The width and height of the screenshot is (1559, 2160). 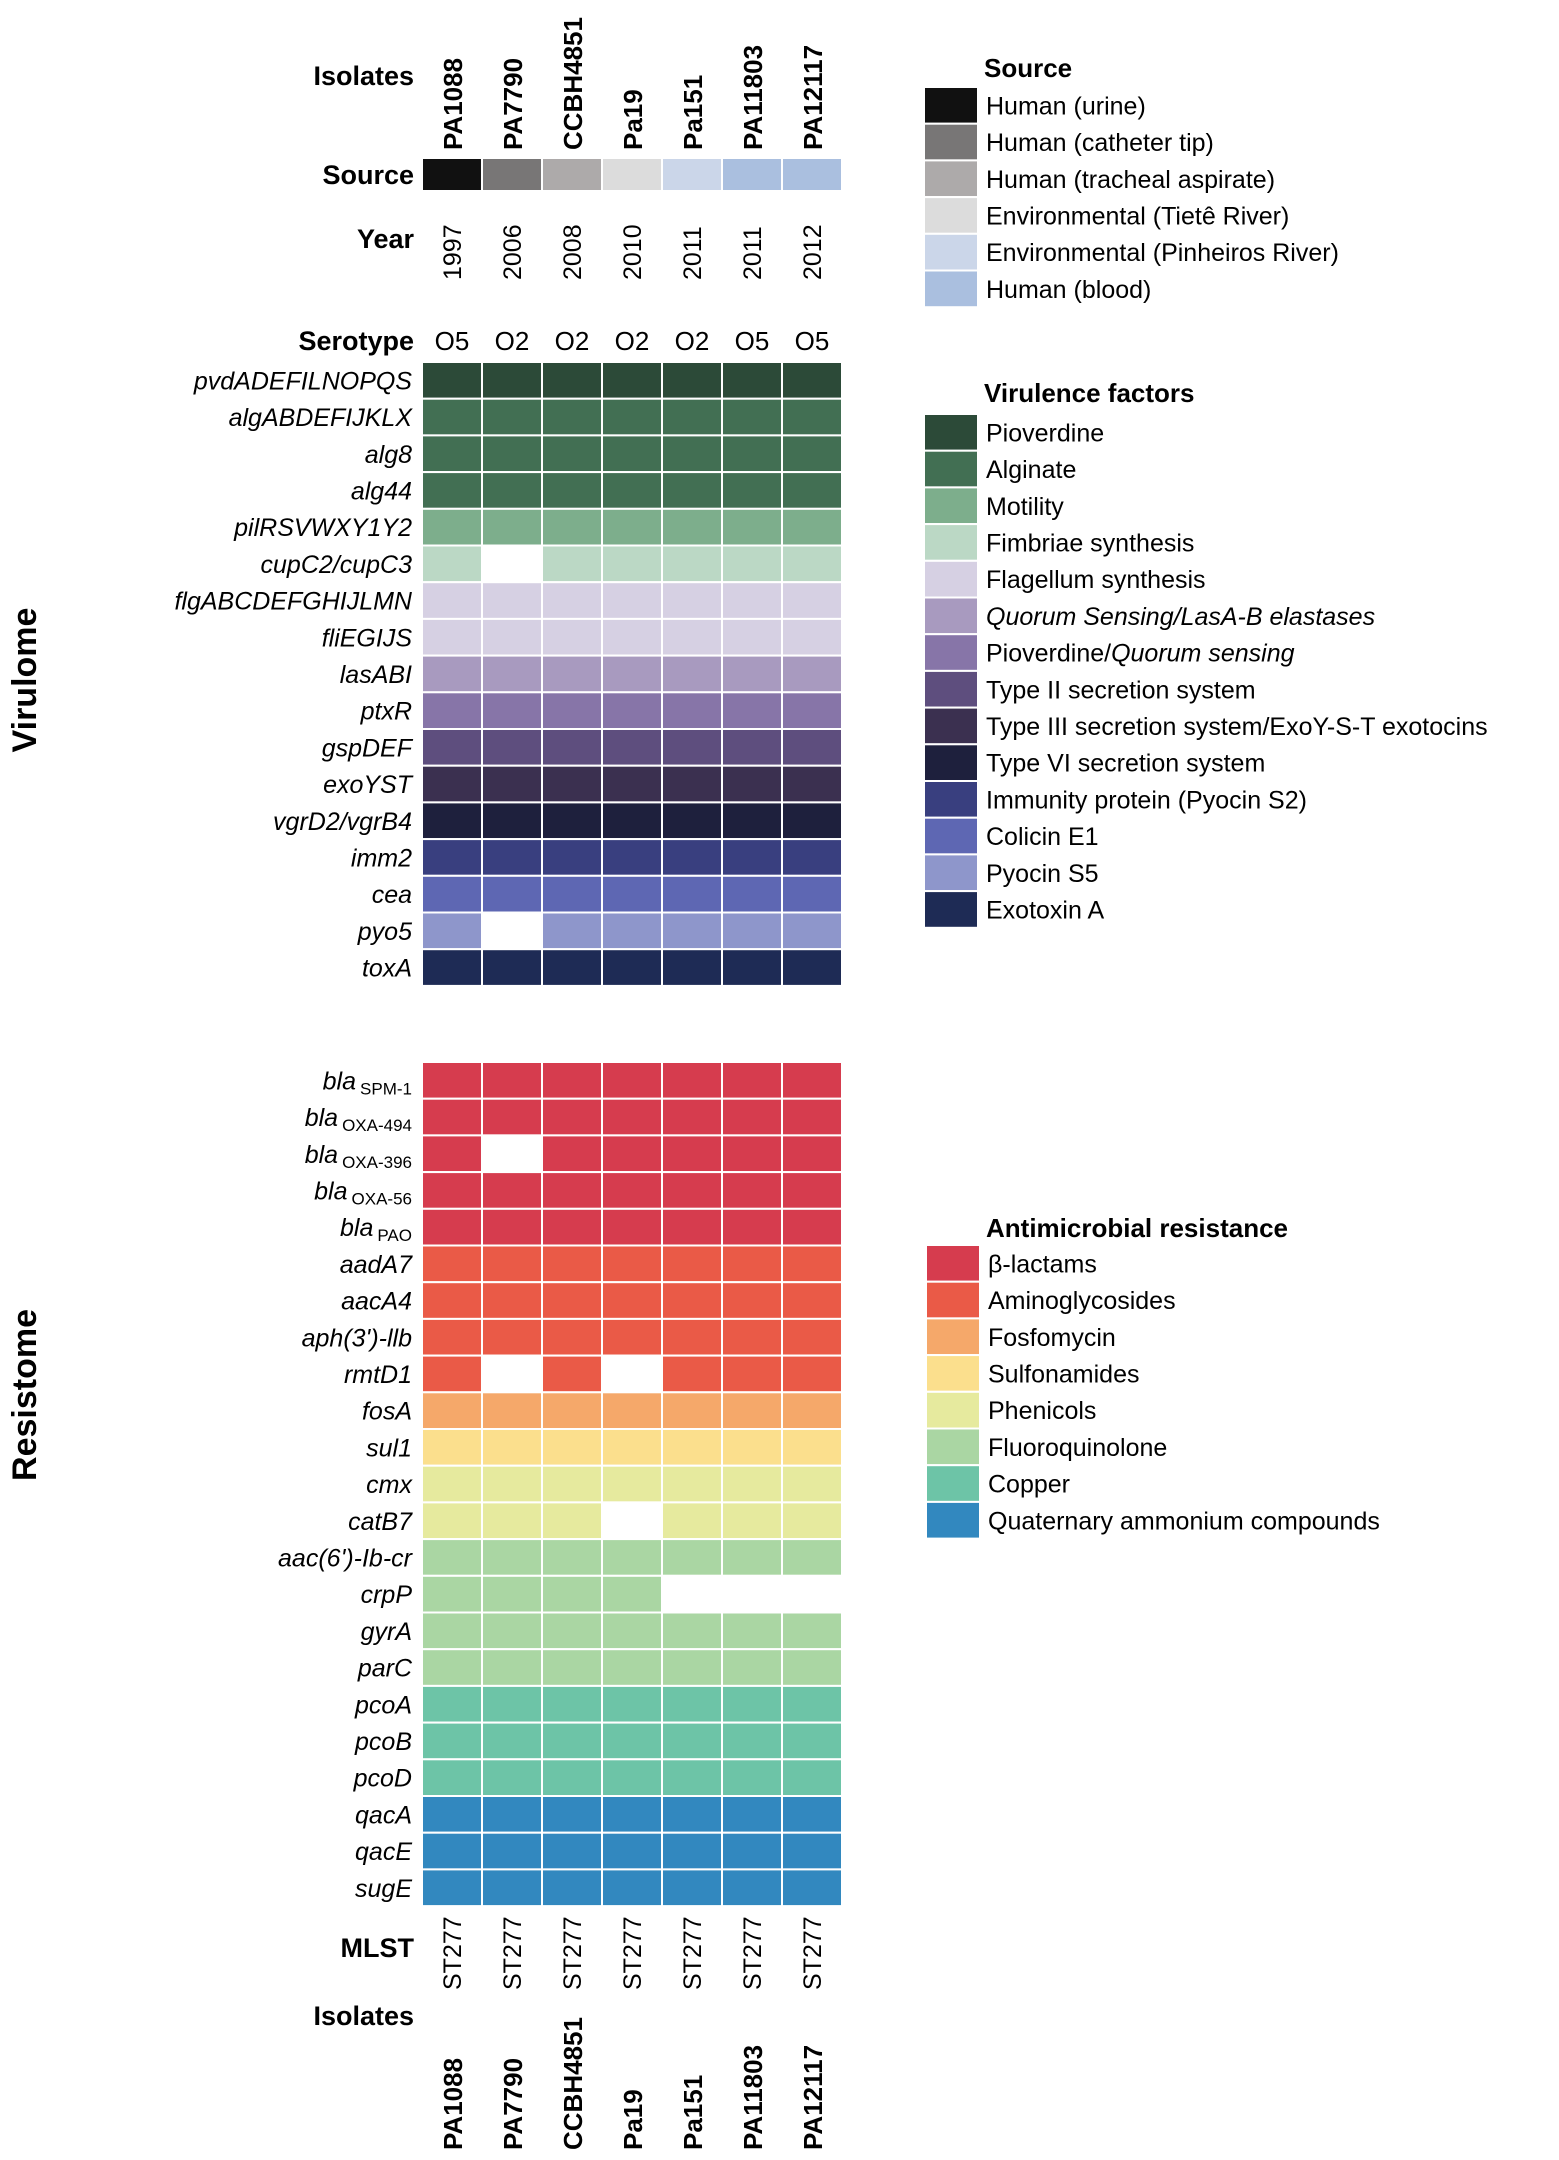 What do you see at coordinates (388, 455) in the screenshot?
I see `gene-label: alg8` at bounding box center [388, 455].